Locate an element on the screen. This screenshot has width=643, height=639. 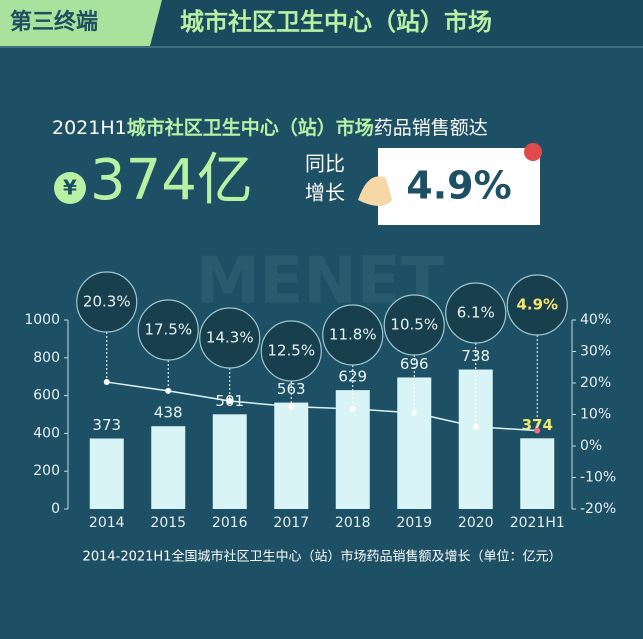
header-tab is located at coordinates (81, 23).